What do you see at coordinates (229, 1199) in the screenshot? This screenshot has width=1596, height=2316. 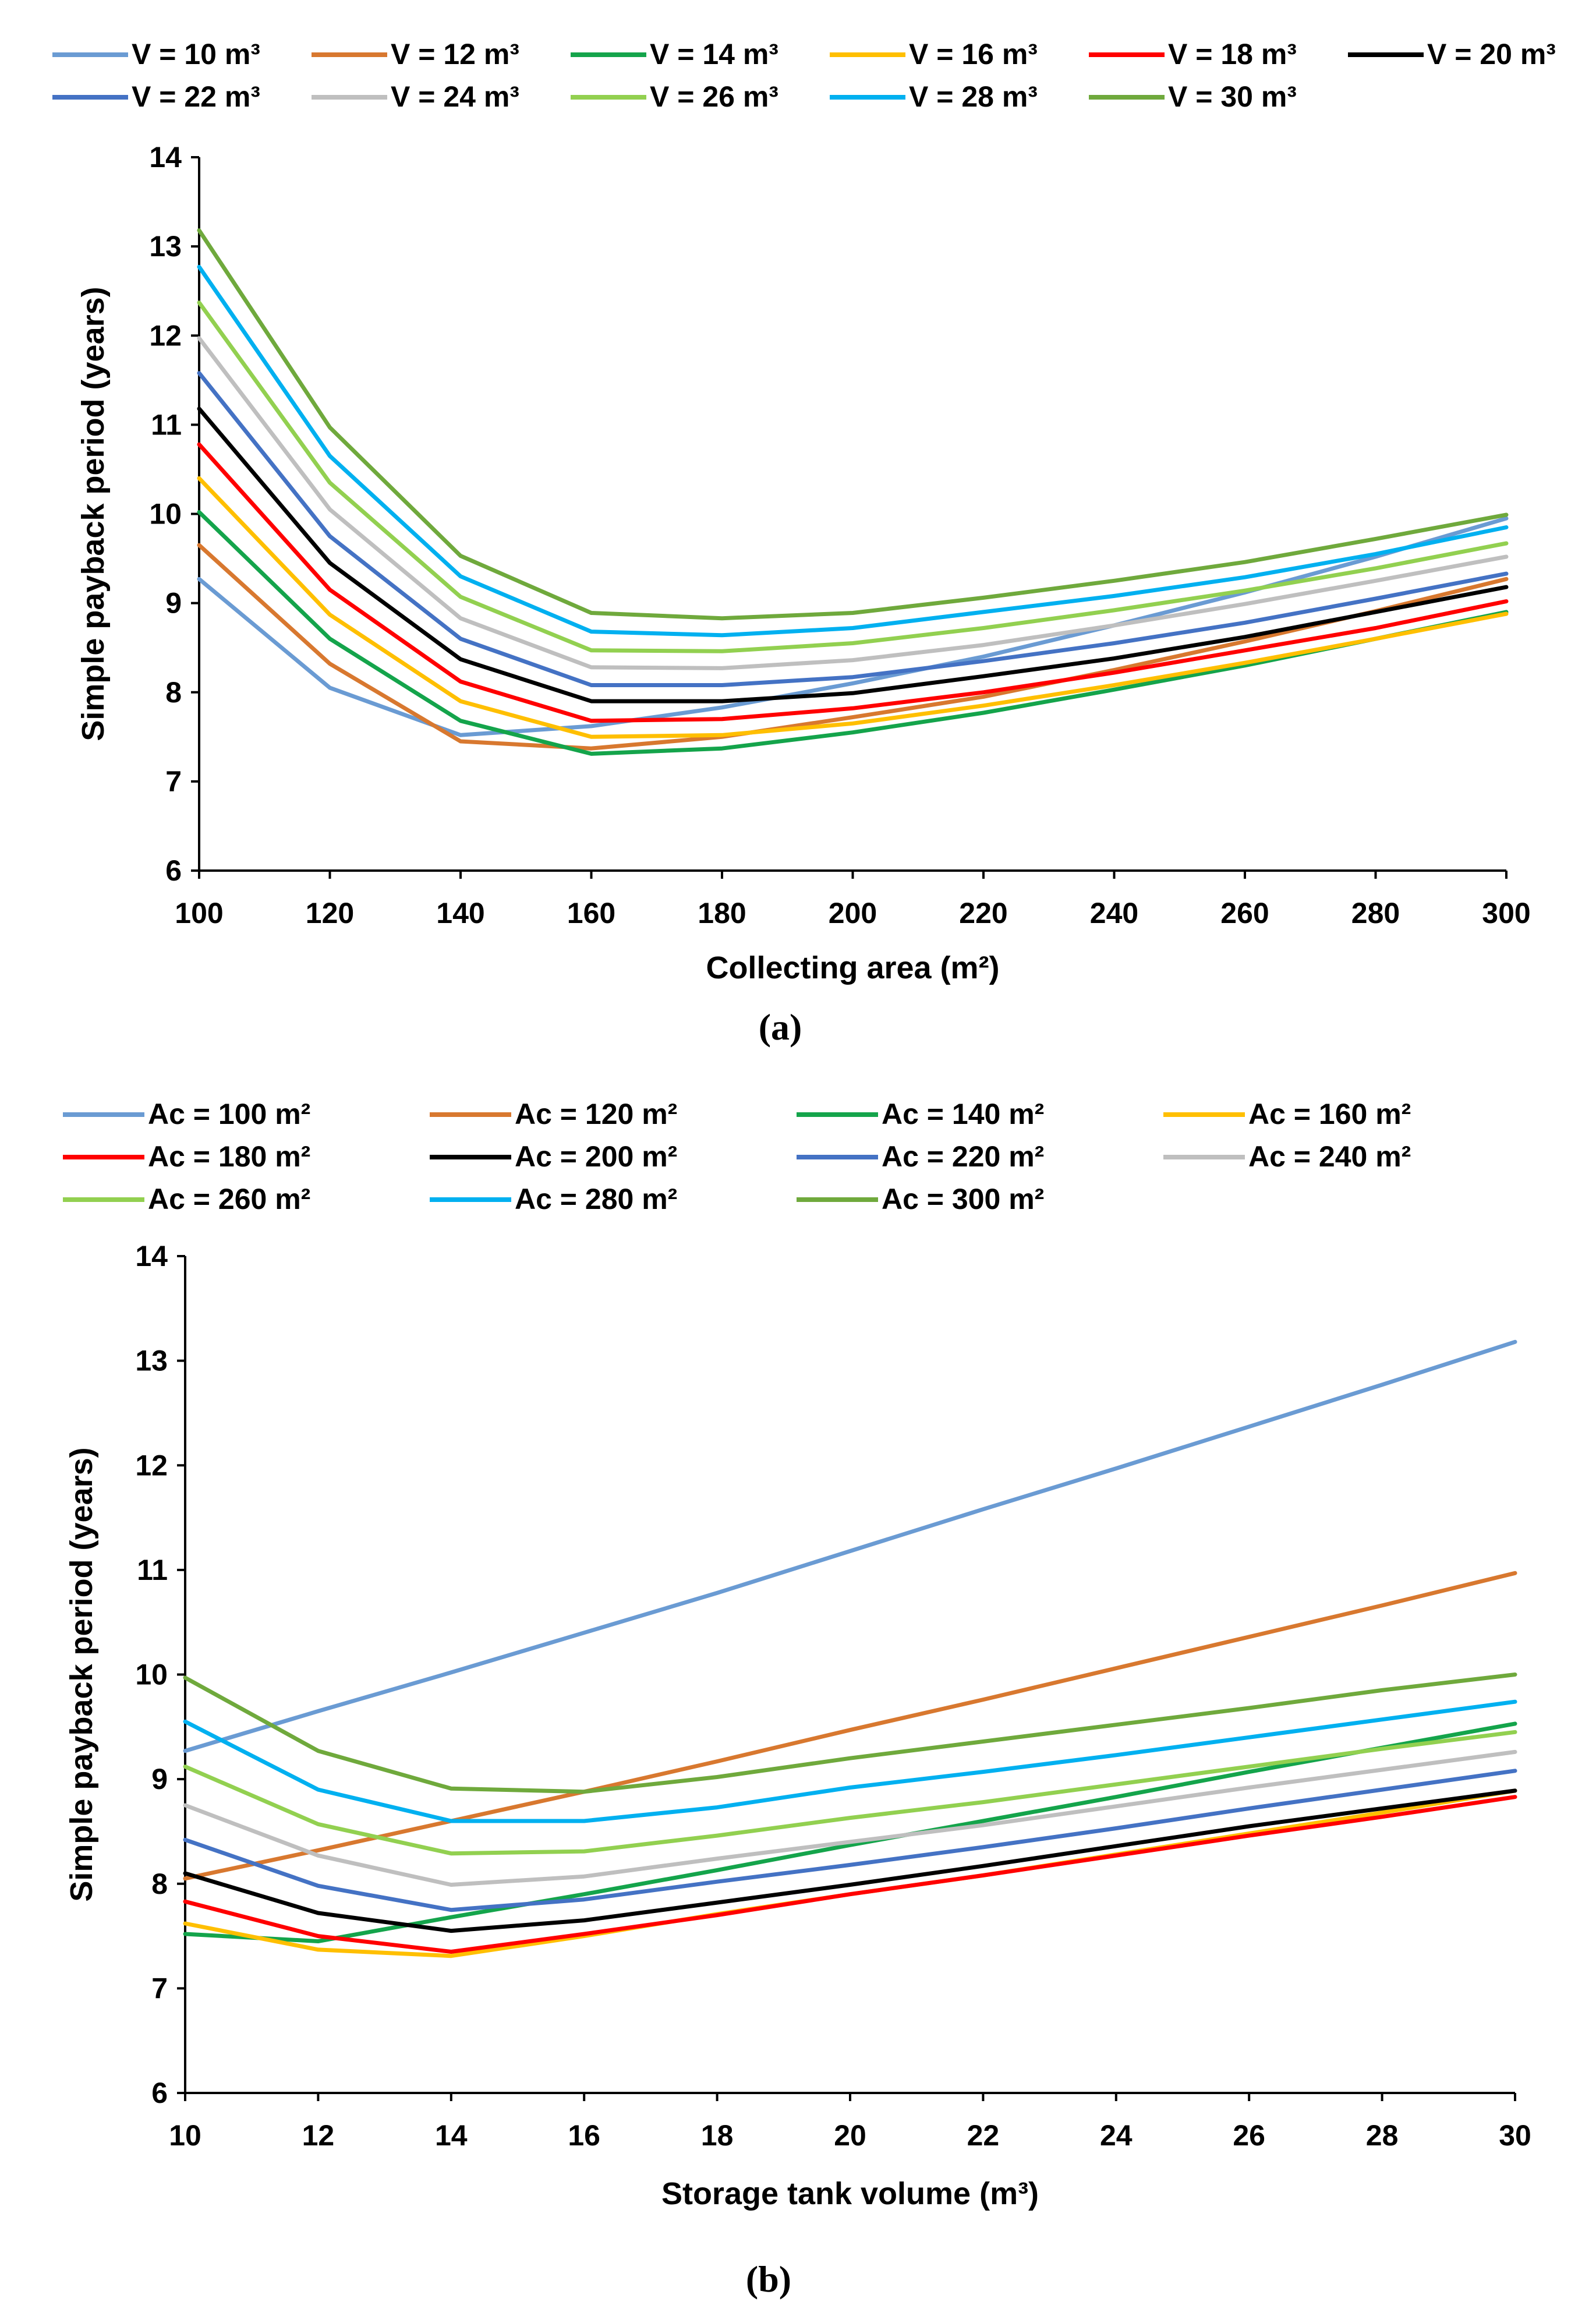 I see `legend-label: Ac = 260 m²` at bounding box center [229, 1199].